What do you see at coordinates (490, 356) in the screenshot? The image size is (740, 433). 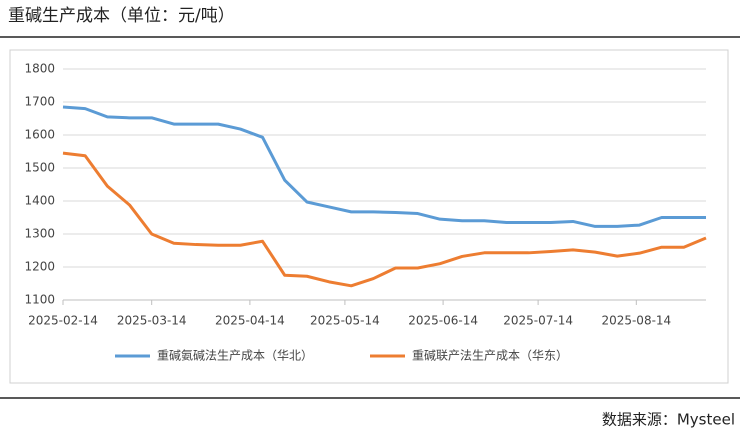 I see `legend-label: 重碱联产法生产成本（华东）` at bounding box center [490, 356].